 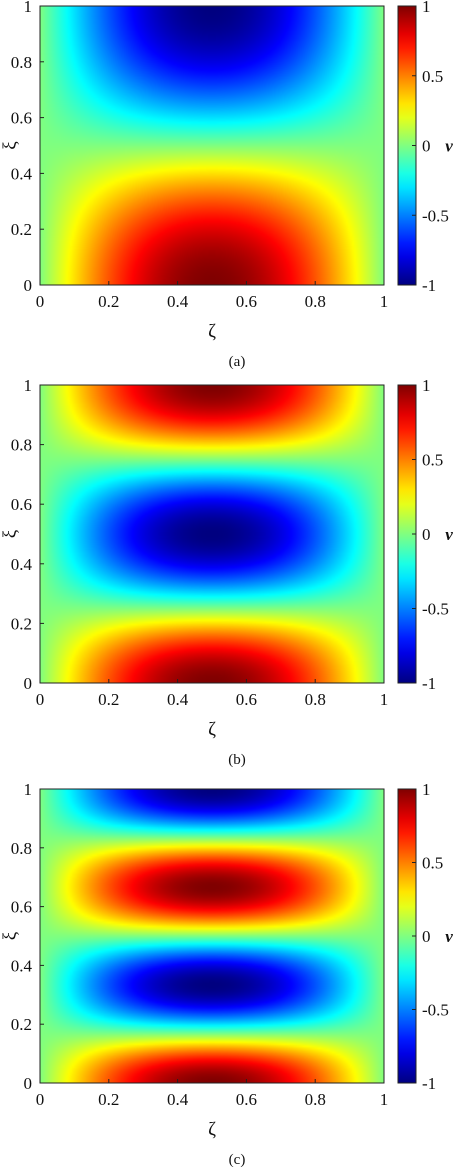 What do you see at coordinates (237, 1160) in the screenshot?
I see `panel-caption: (c)` at bounding box center [237, 1160].